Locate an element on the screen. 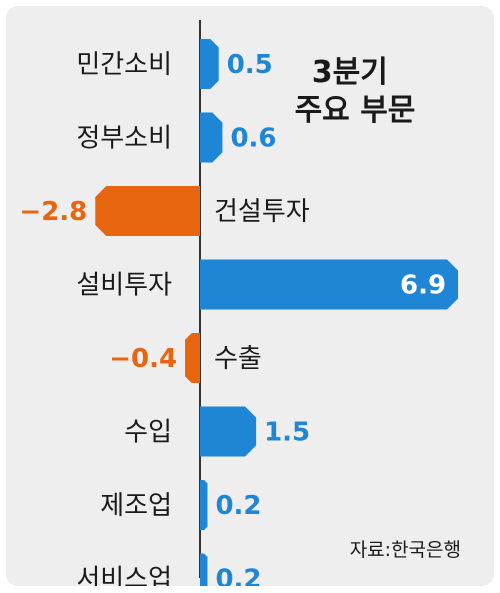 This screenshot has height=593, width=500. value-label: 1.5 is located at coordinates (287, 433).